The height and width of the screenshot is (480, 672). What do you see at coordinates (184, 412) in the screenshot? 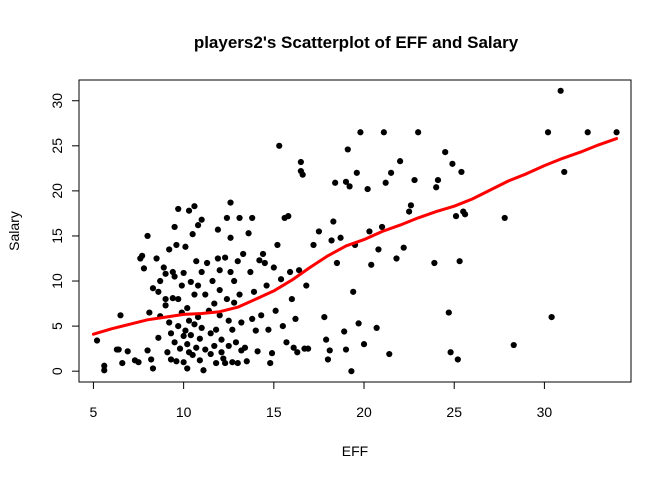
I see `x-tick-label: 10` at bounding box center [184, 412].